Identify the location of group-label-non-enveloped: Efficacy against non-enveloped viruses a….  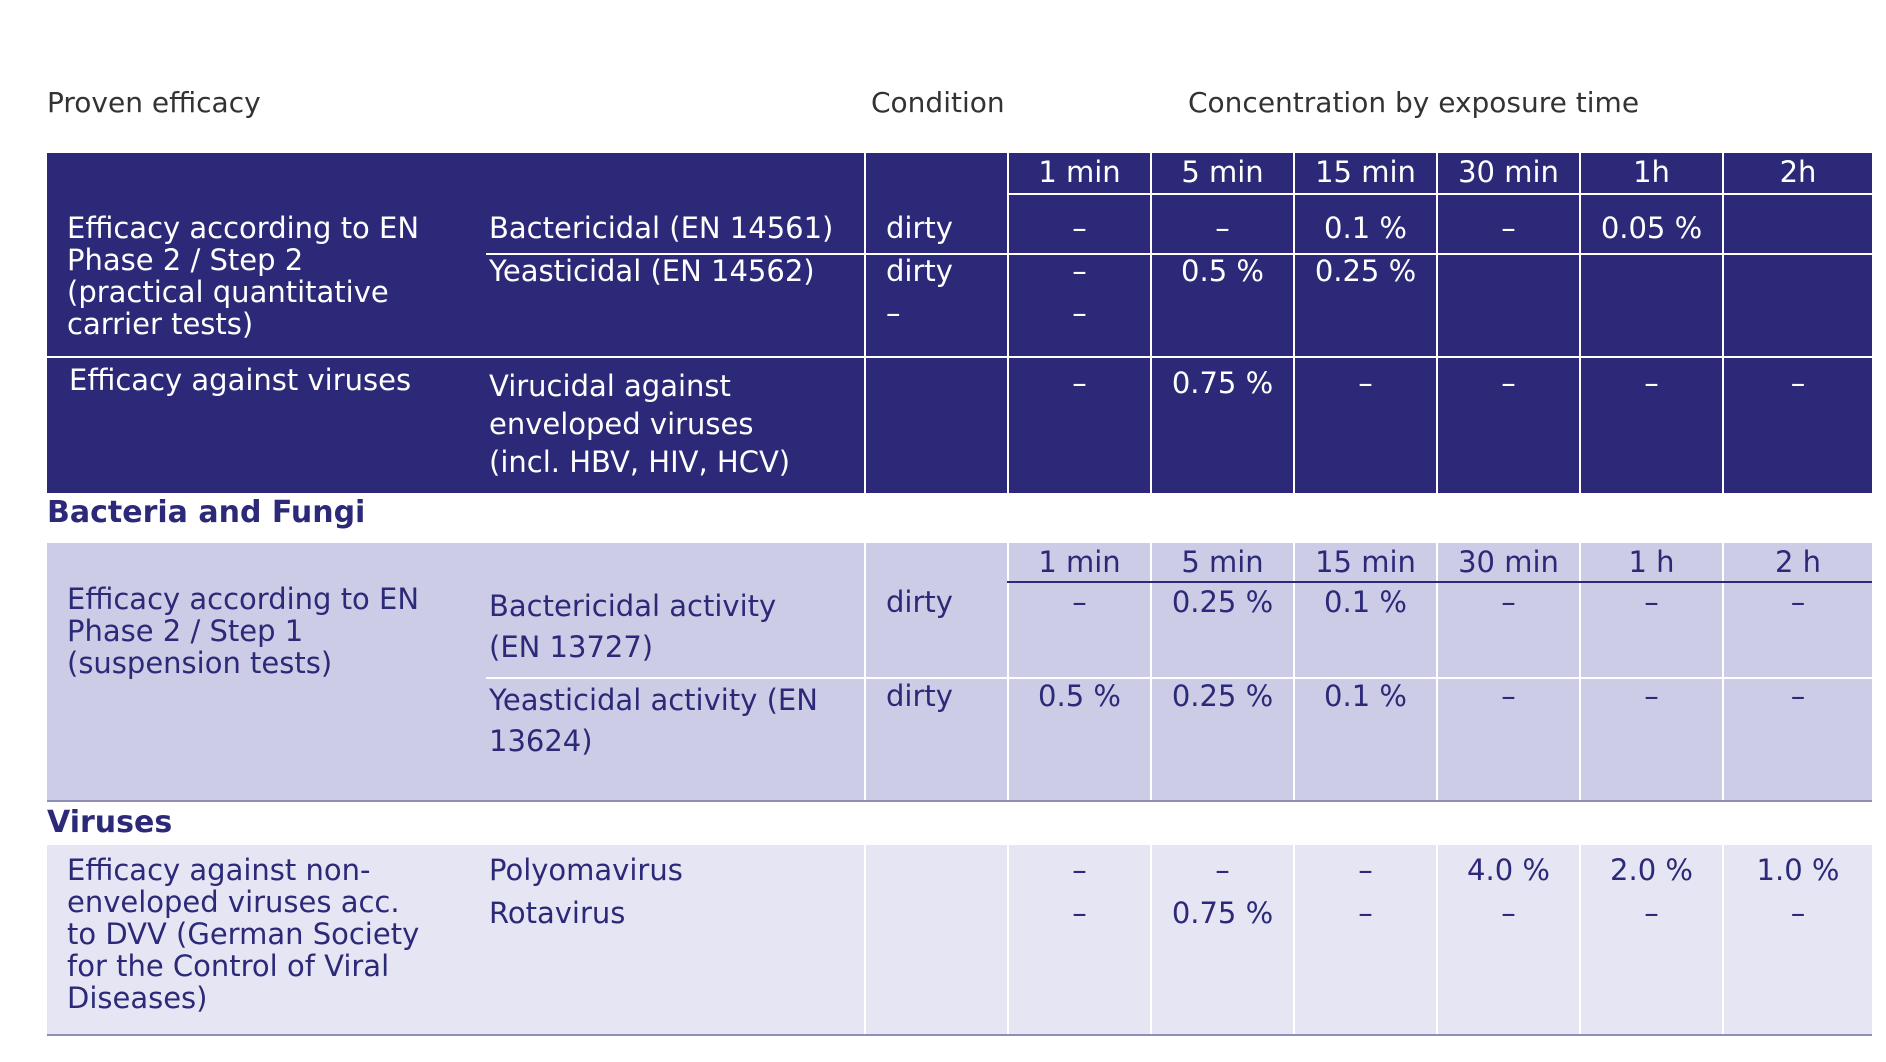
(243, 934).